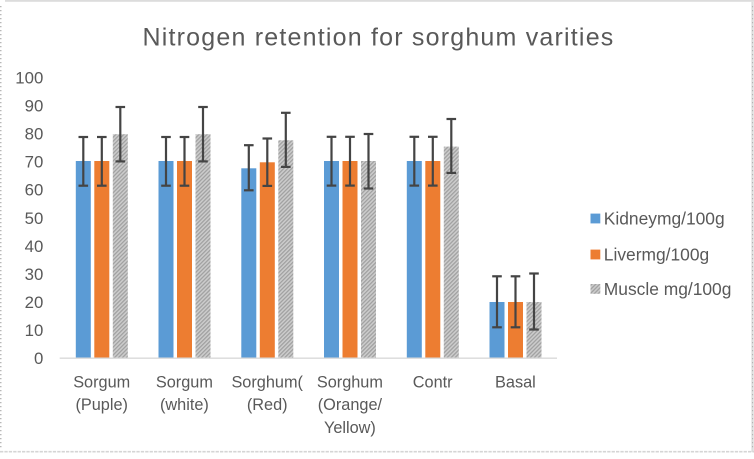 The height and width of the screenshot is (459, 754). What do you see at coordinates (379, 37) in the screenshot?
I see `svg-text:Nitrogen retention for sorghum: Nitrogen retention for sorghum varities` at bounding box center [379, 37].